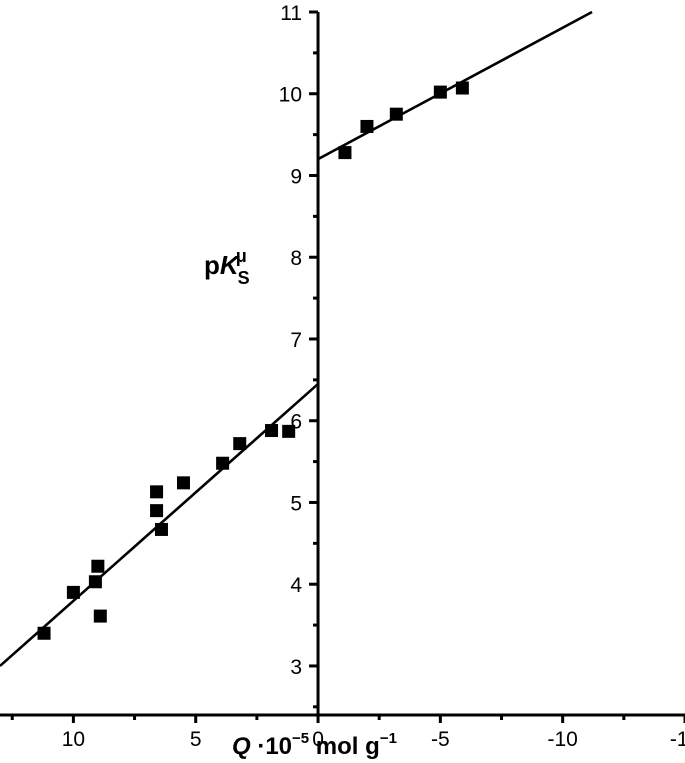  I want to click on y-axis-title: pKSμ, so click(227, 267).